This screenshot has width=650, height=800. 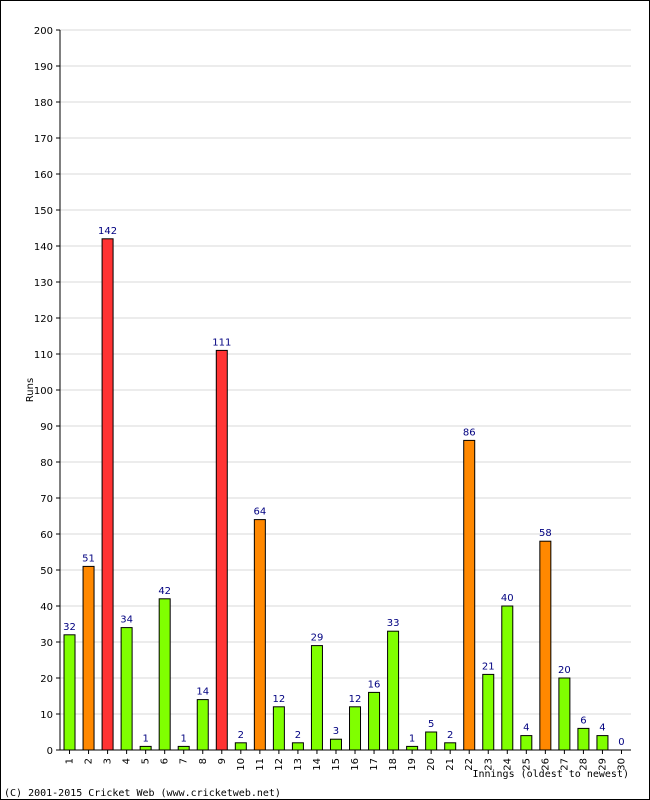 I want to click on y-tick-label: 60, so click(x=46, y=535).